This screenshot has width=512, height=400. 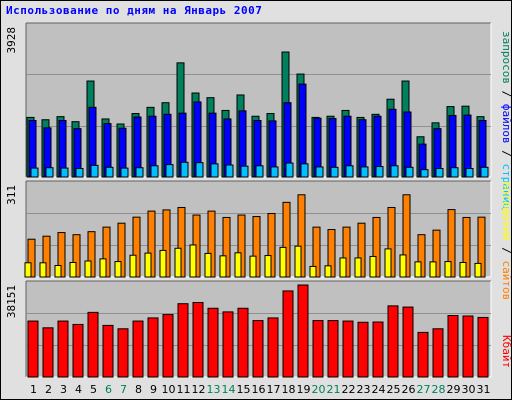 What do you see at coordinates (33, 389) in the screenshot?
I see `day-tick-label: 1` at bounding box center [33, 389].